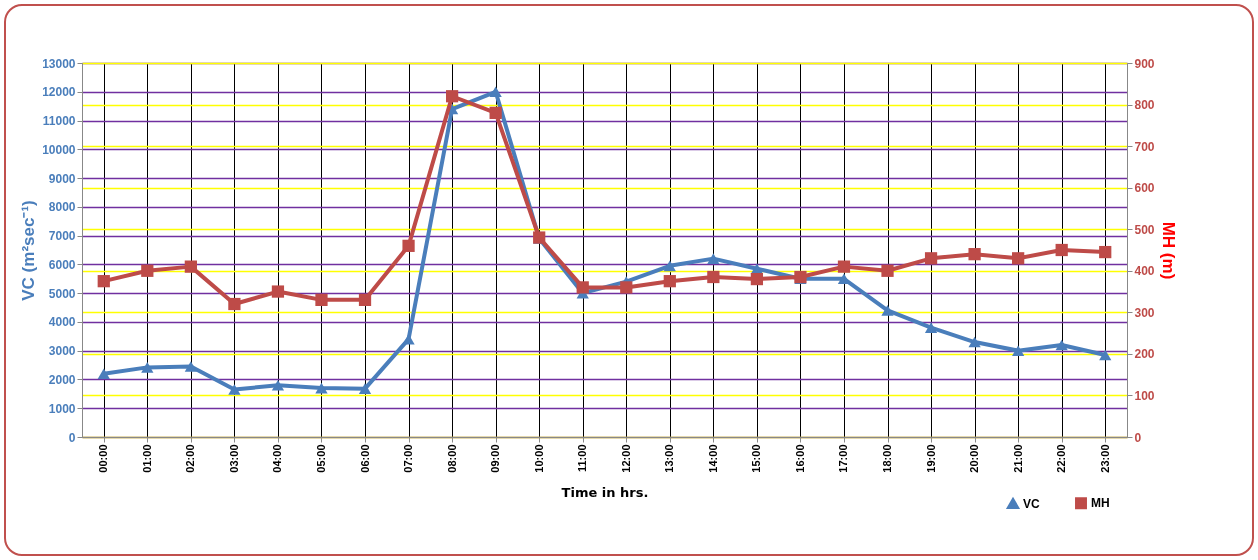 The height and width of the screenshot is (560, 1258). I want to click on x-tick-label: 20:00, so click(974, 458).